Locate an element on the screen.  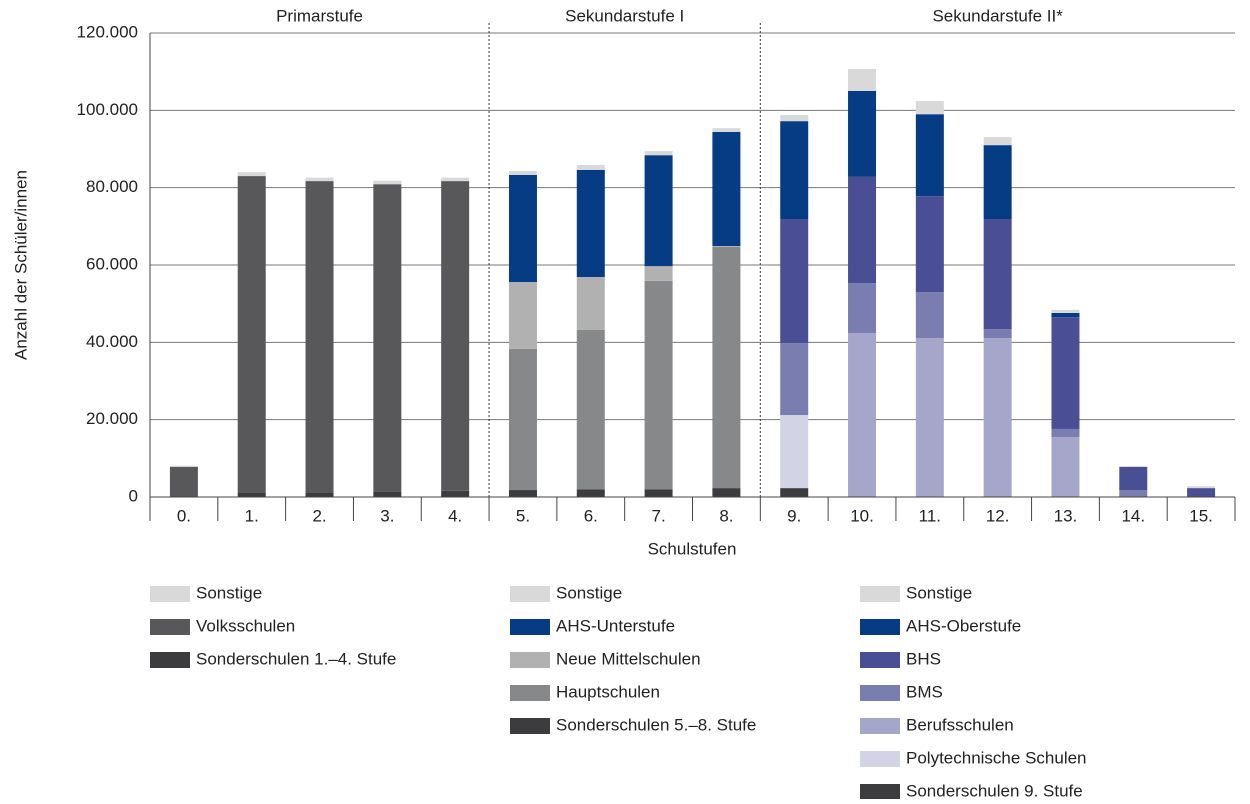
x-tick-label: 4. is located at coordinates (455, 515).